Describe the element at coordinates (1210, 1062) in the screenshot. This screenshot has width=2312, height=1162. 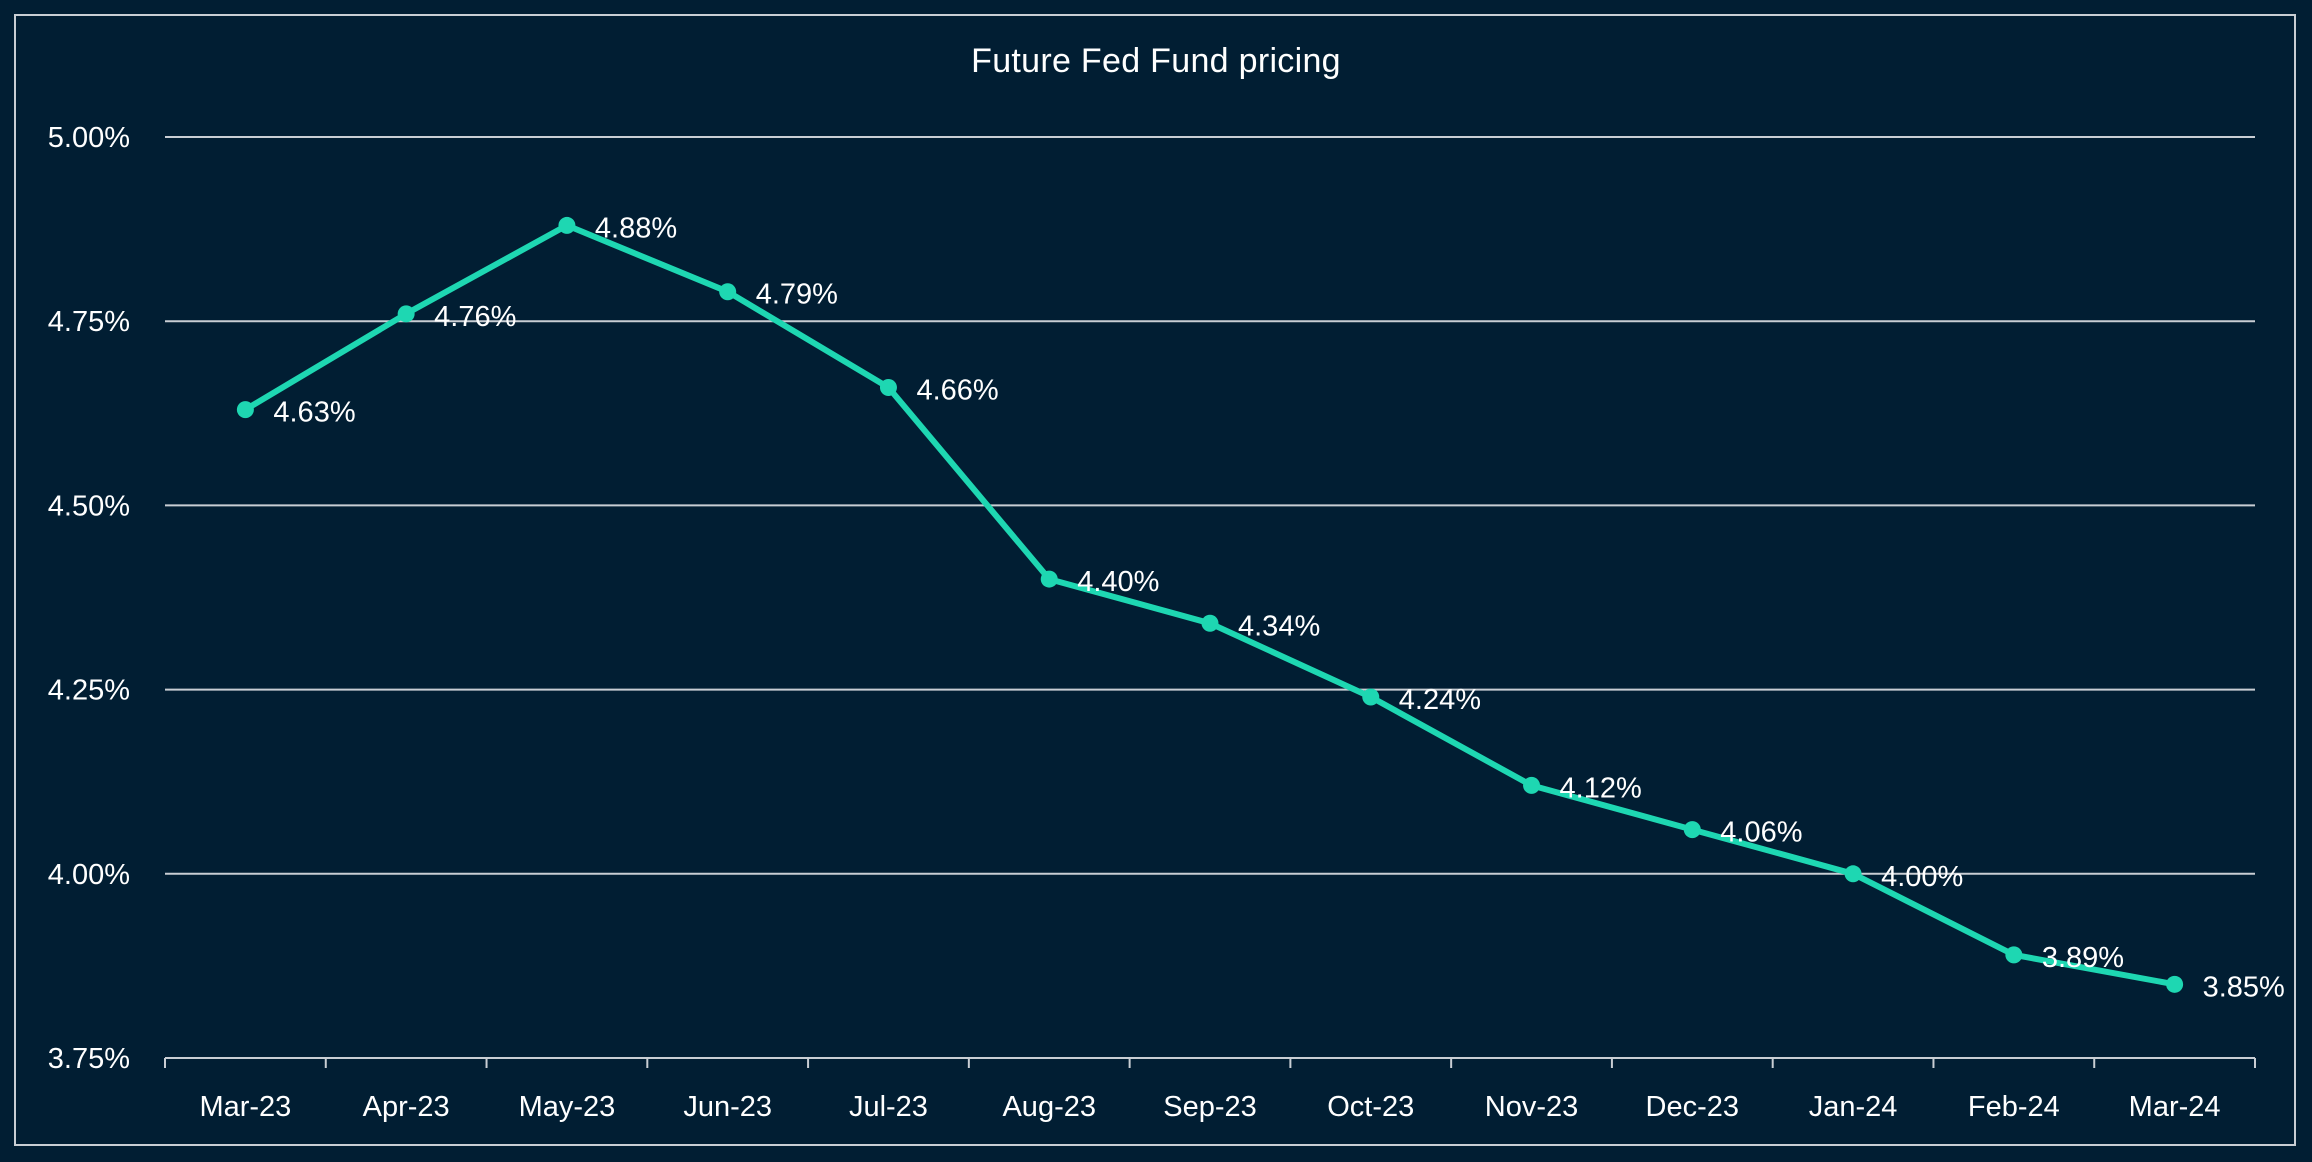
I see `x-axis` at that location.